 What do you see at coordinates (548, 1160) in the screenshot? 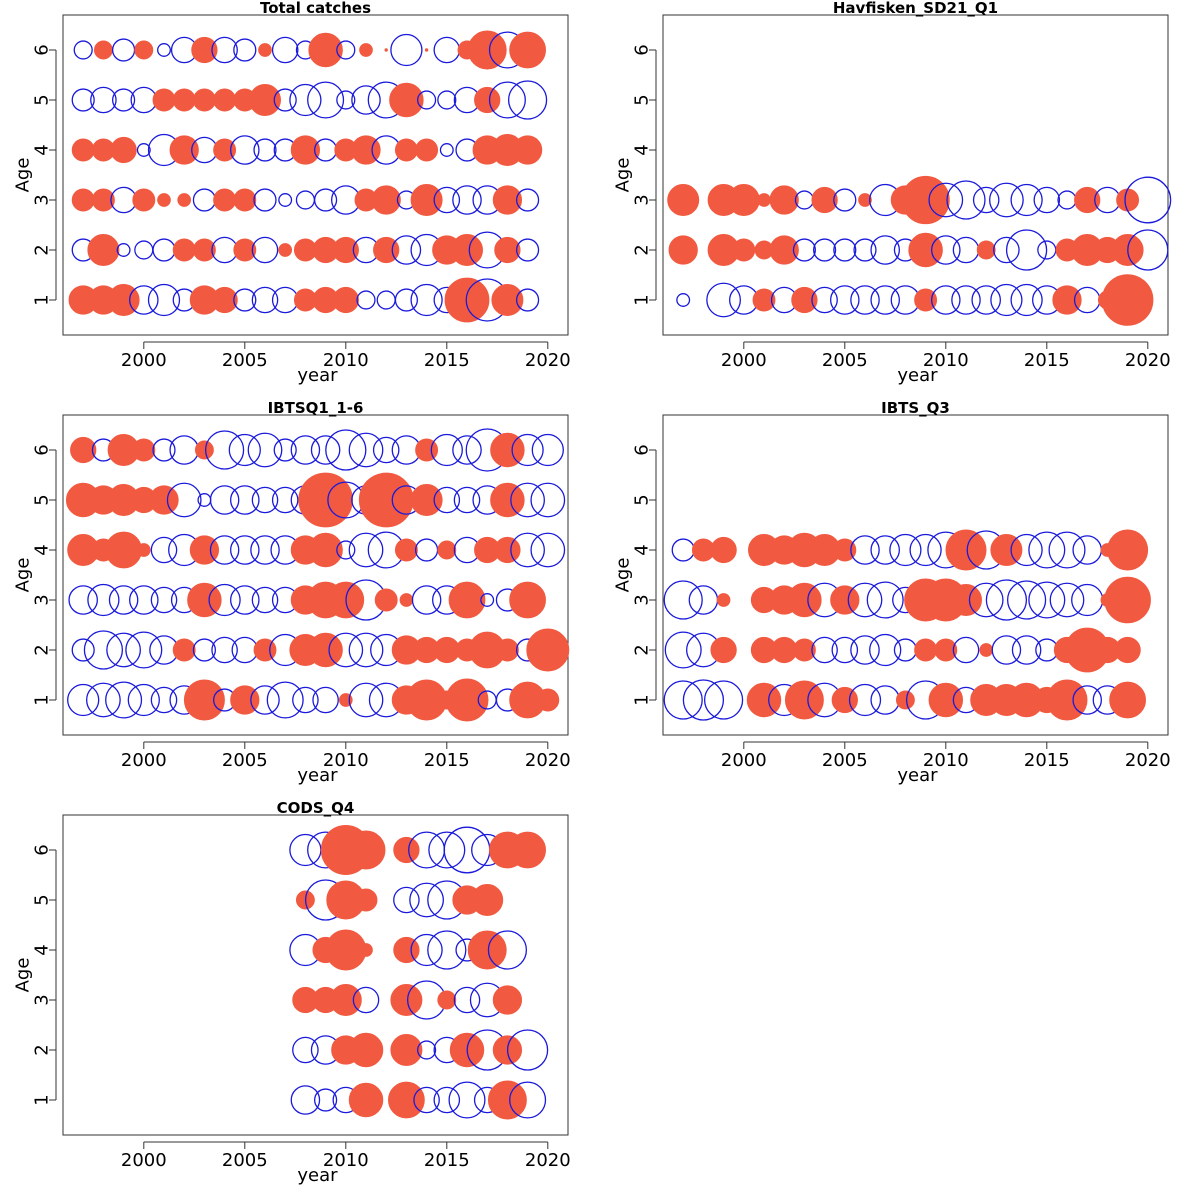
I see `x-tick-label: 2020` at bounding box center [548, 1160].